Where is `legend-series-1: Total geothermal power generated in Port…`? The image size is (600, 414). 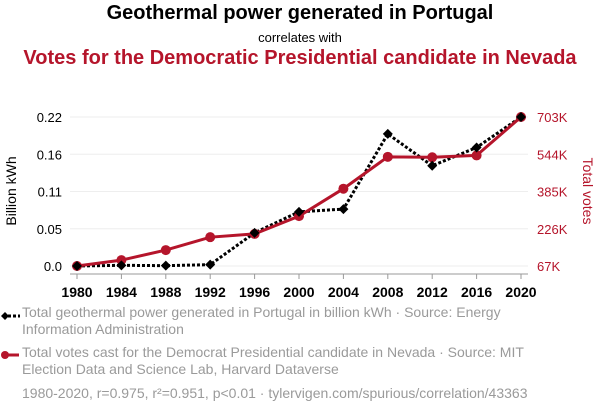
legend-series-1: Total geothermal power generated in Port… is located at coordinates (282, 321).